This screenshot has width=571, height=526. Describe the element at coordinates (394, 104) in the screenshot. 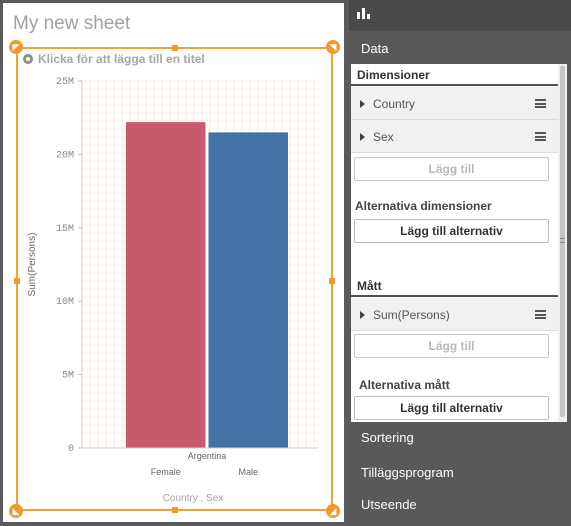

I see `dimension-label: Country` at that location.